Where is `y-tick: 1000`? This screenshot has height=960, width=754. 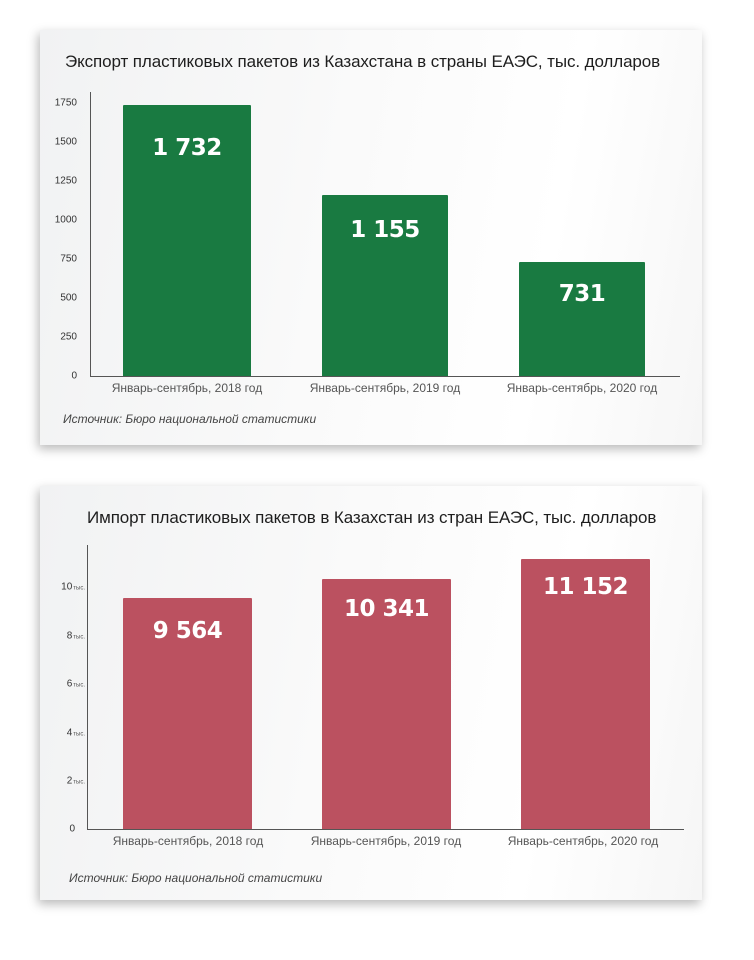
y-tick: 1000 is located at coordinates (65, 220).